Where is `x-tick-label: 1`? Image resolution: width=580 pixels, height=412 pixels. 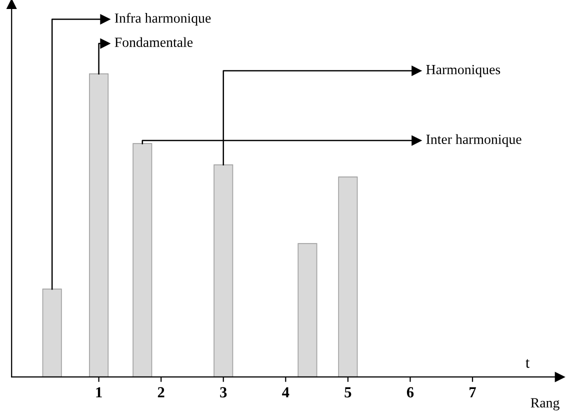
x-tick-label: 1 is located at coordinates (99, 392).